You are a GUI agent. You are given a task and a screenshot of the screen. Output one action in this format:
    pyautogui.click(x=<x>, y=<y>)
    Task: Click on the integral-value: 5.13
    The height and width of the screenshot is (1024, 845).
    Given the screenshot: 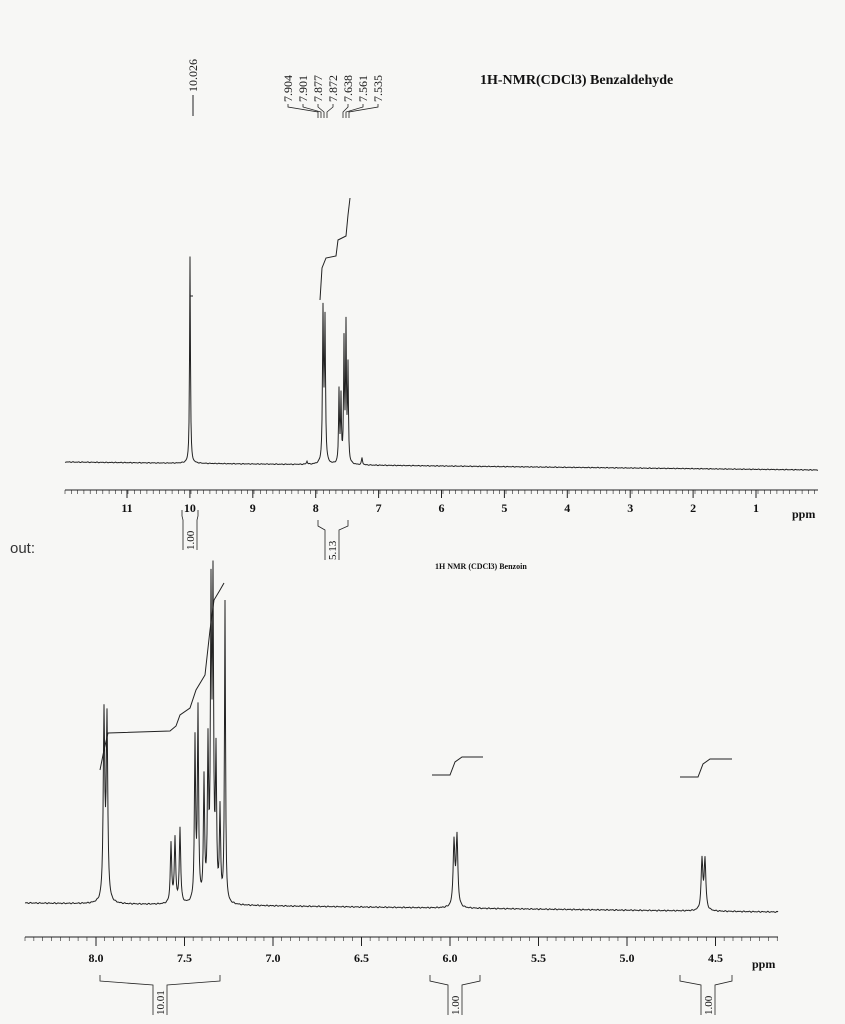 What is the action you would take?
    pyautogui.click(x=333, y=550)
    